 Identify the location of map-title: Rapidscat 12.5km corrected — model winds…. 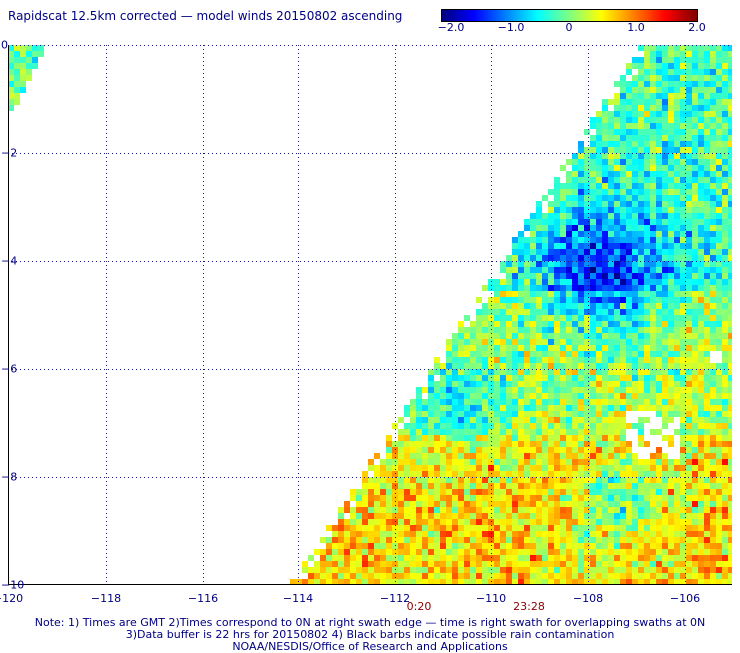
(205, 16).